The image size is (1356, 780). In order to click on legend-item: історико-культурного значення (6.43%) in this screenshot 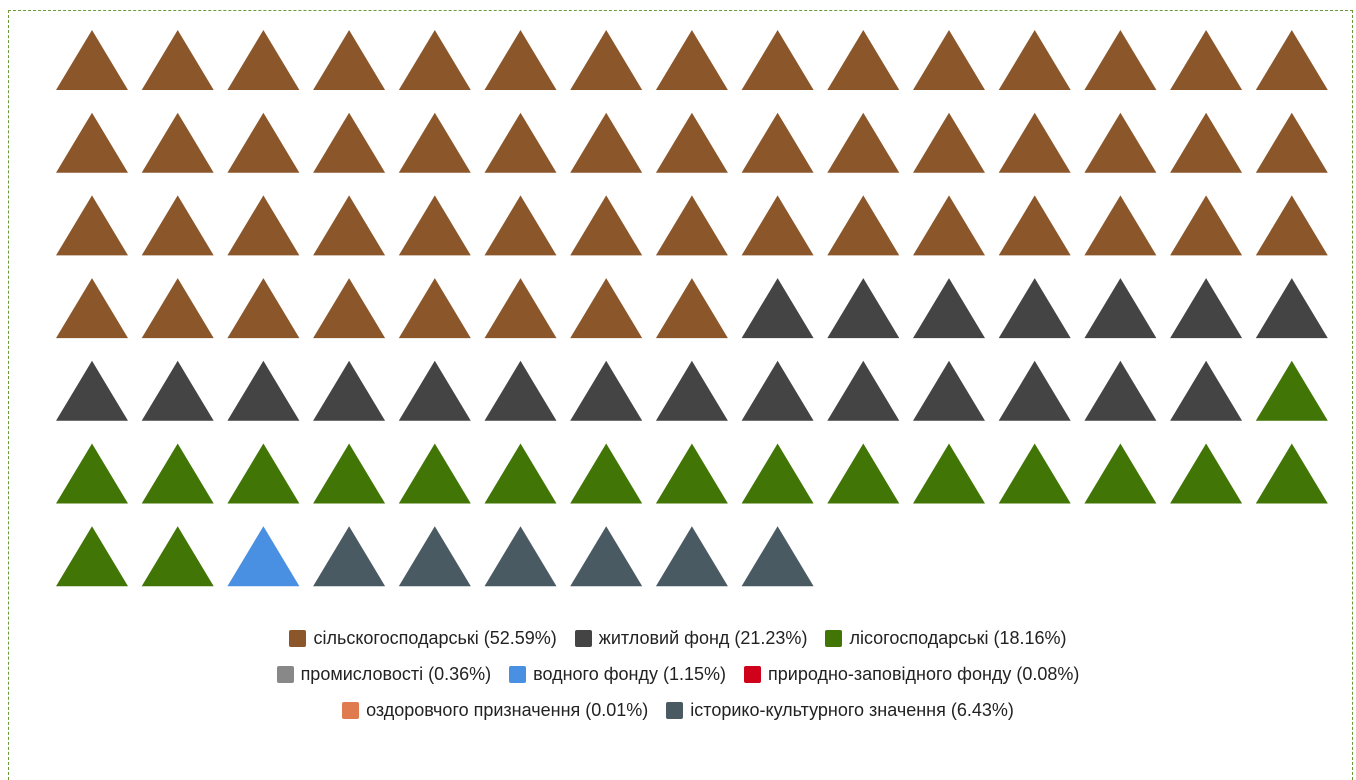, I will do `click(840, 710)`.